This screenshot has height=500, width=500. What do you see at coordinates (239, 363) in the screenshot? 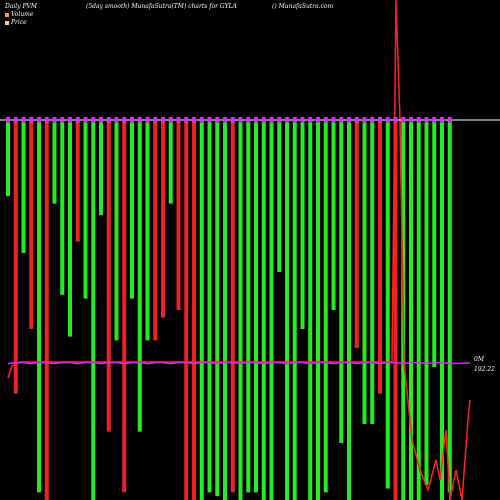
I see `average-line` at bounding box center [239, 363].